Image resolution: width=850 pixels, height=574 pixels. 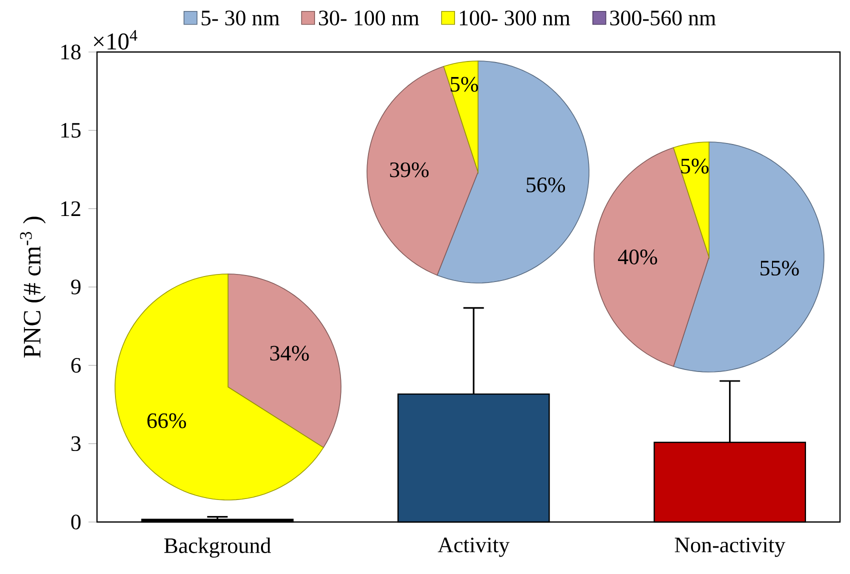 I want to click on legend-label: 30- 100 nm, so click(x=369, y=18).